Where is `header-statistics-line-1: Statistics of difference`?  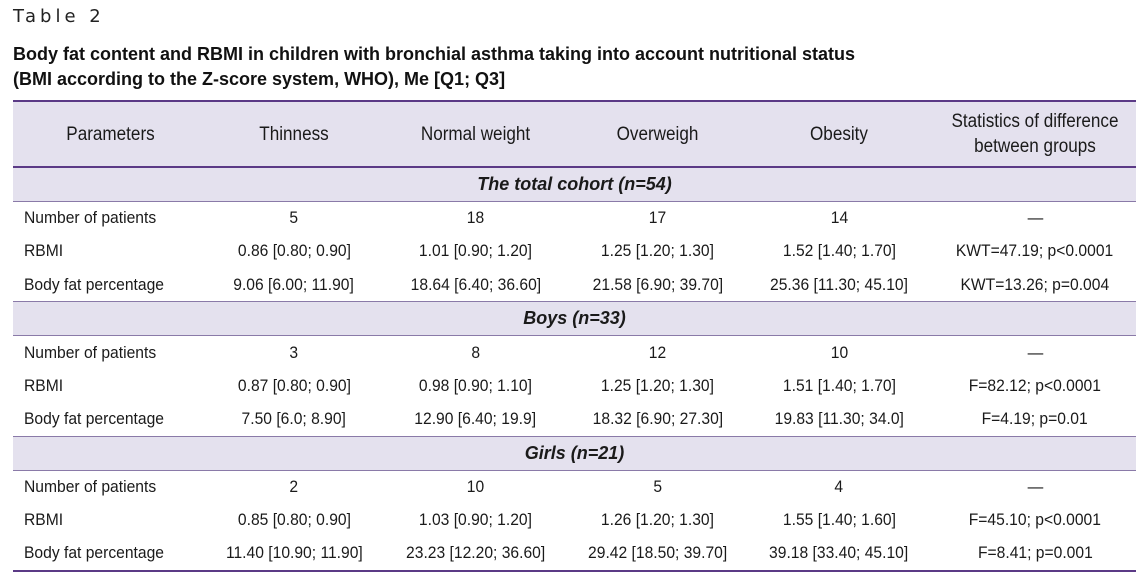
header-statistics-line-1: Statistics of difference is located at coordinates (1035, 121).